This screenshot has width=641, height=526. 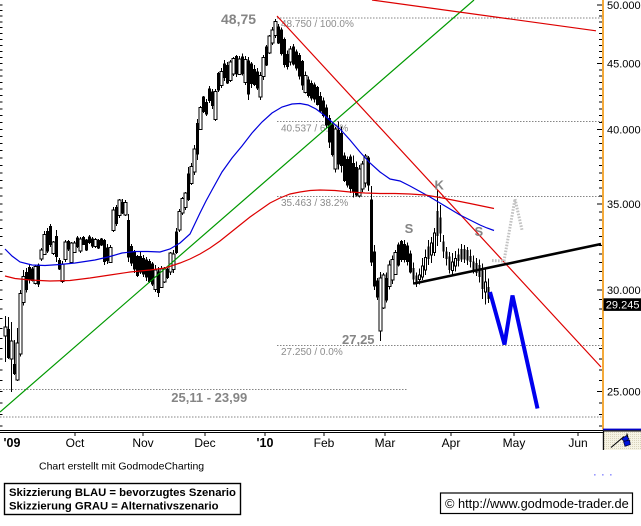 I want to click on svg-text: 35.000, so click(x=624, y=205).